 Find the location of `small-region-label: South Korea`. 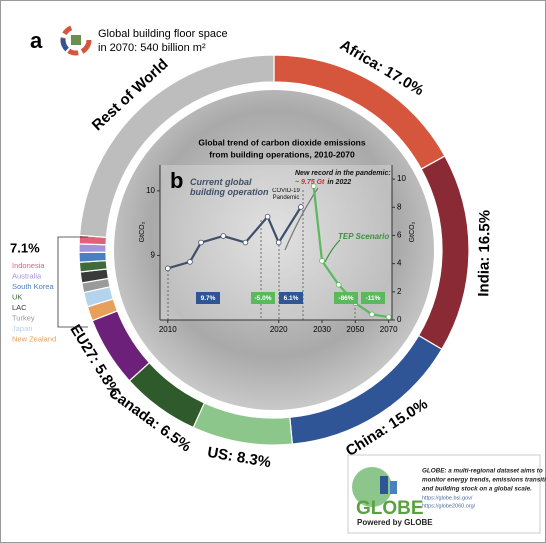

small-region-label: South Korea is located at coordinates (33, 286).